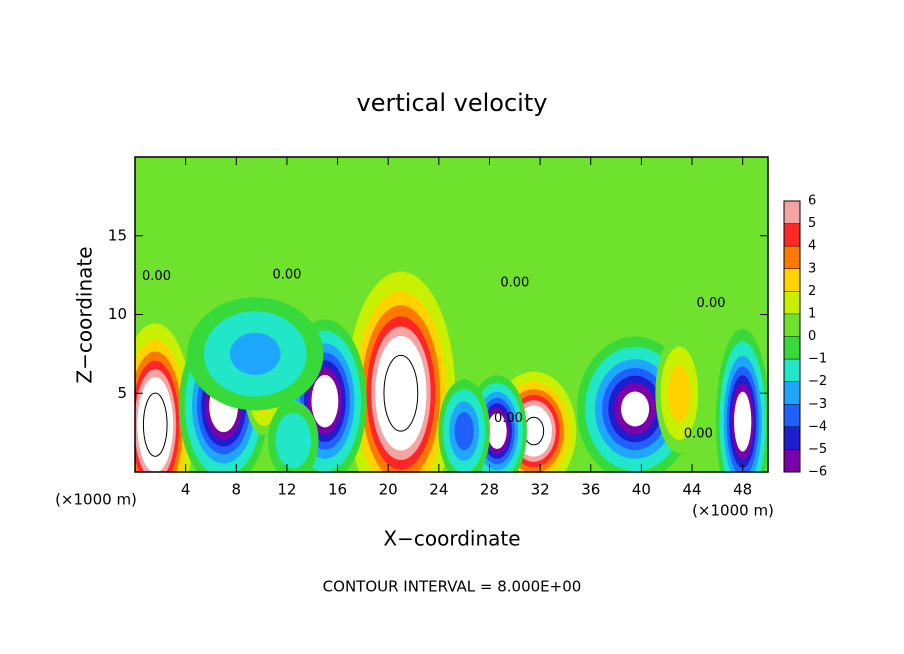 This screenshot has width=904, height=654. I want to click on x-tick-label: 44, so click(691, 490).